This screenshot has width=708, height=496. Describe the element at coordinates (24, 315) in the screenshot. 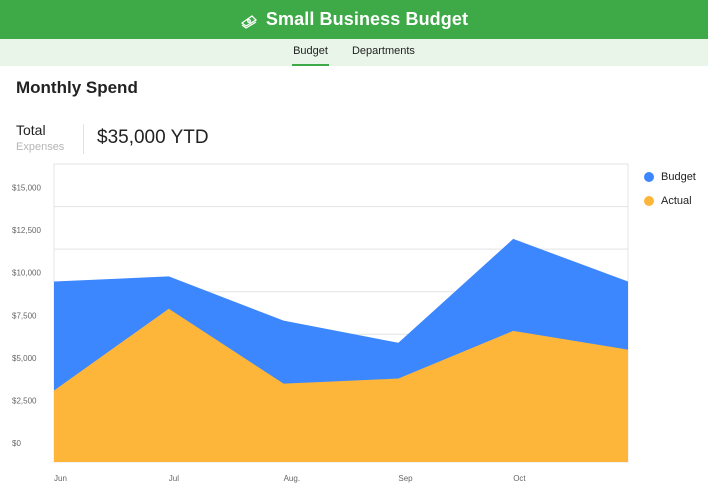

I see `y-tick-label: $7,500` at that location.